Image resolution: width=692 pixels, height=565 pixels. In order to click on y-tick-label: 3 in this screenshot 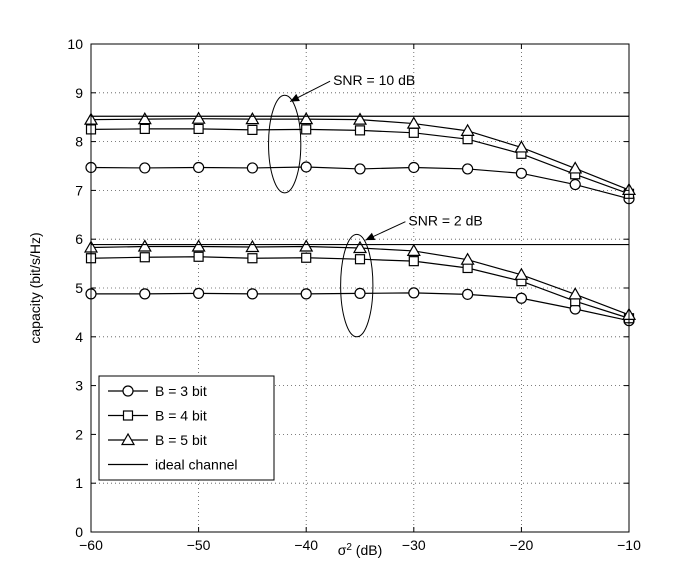, I will do `click(79, 386)`.